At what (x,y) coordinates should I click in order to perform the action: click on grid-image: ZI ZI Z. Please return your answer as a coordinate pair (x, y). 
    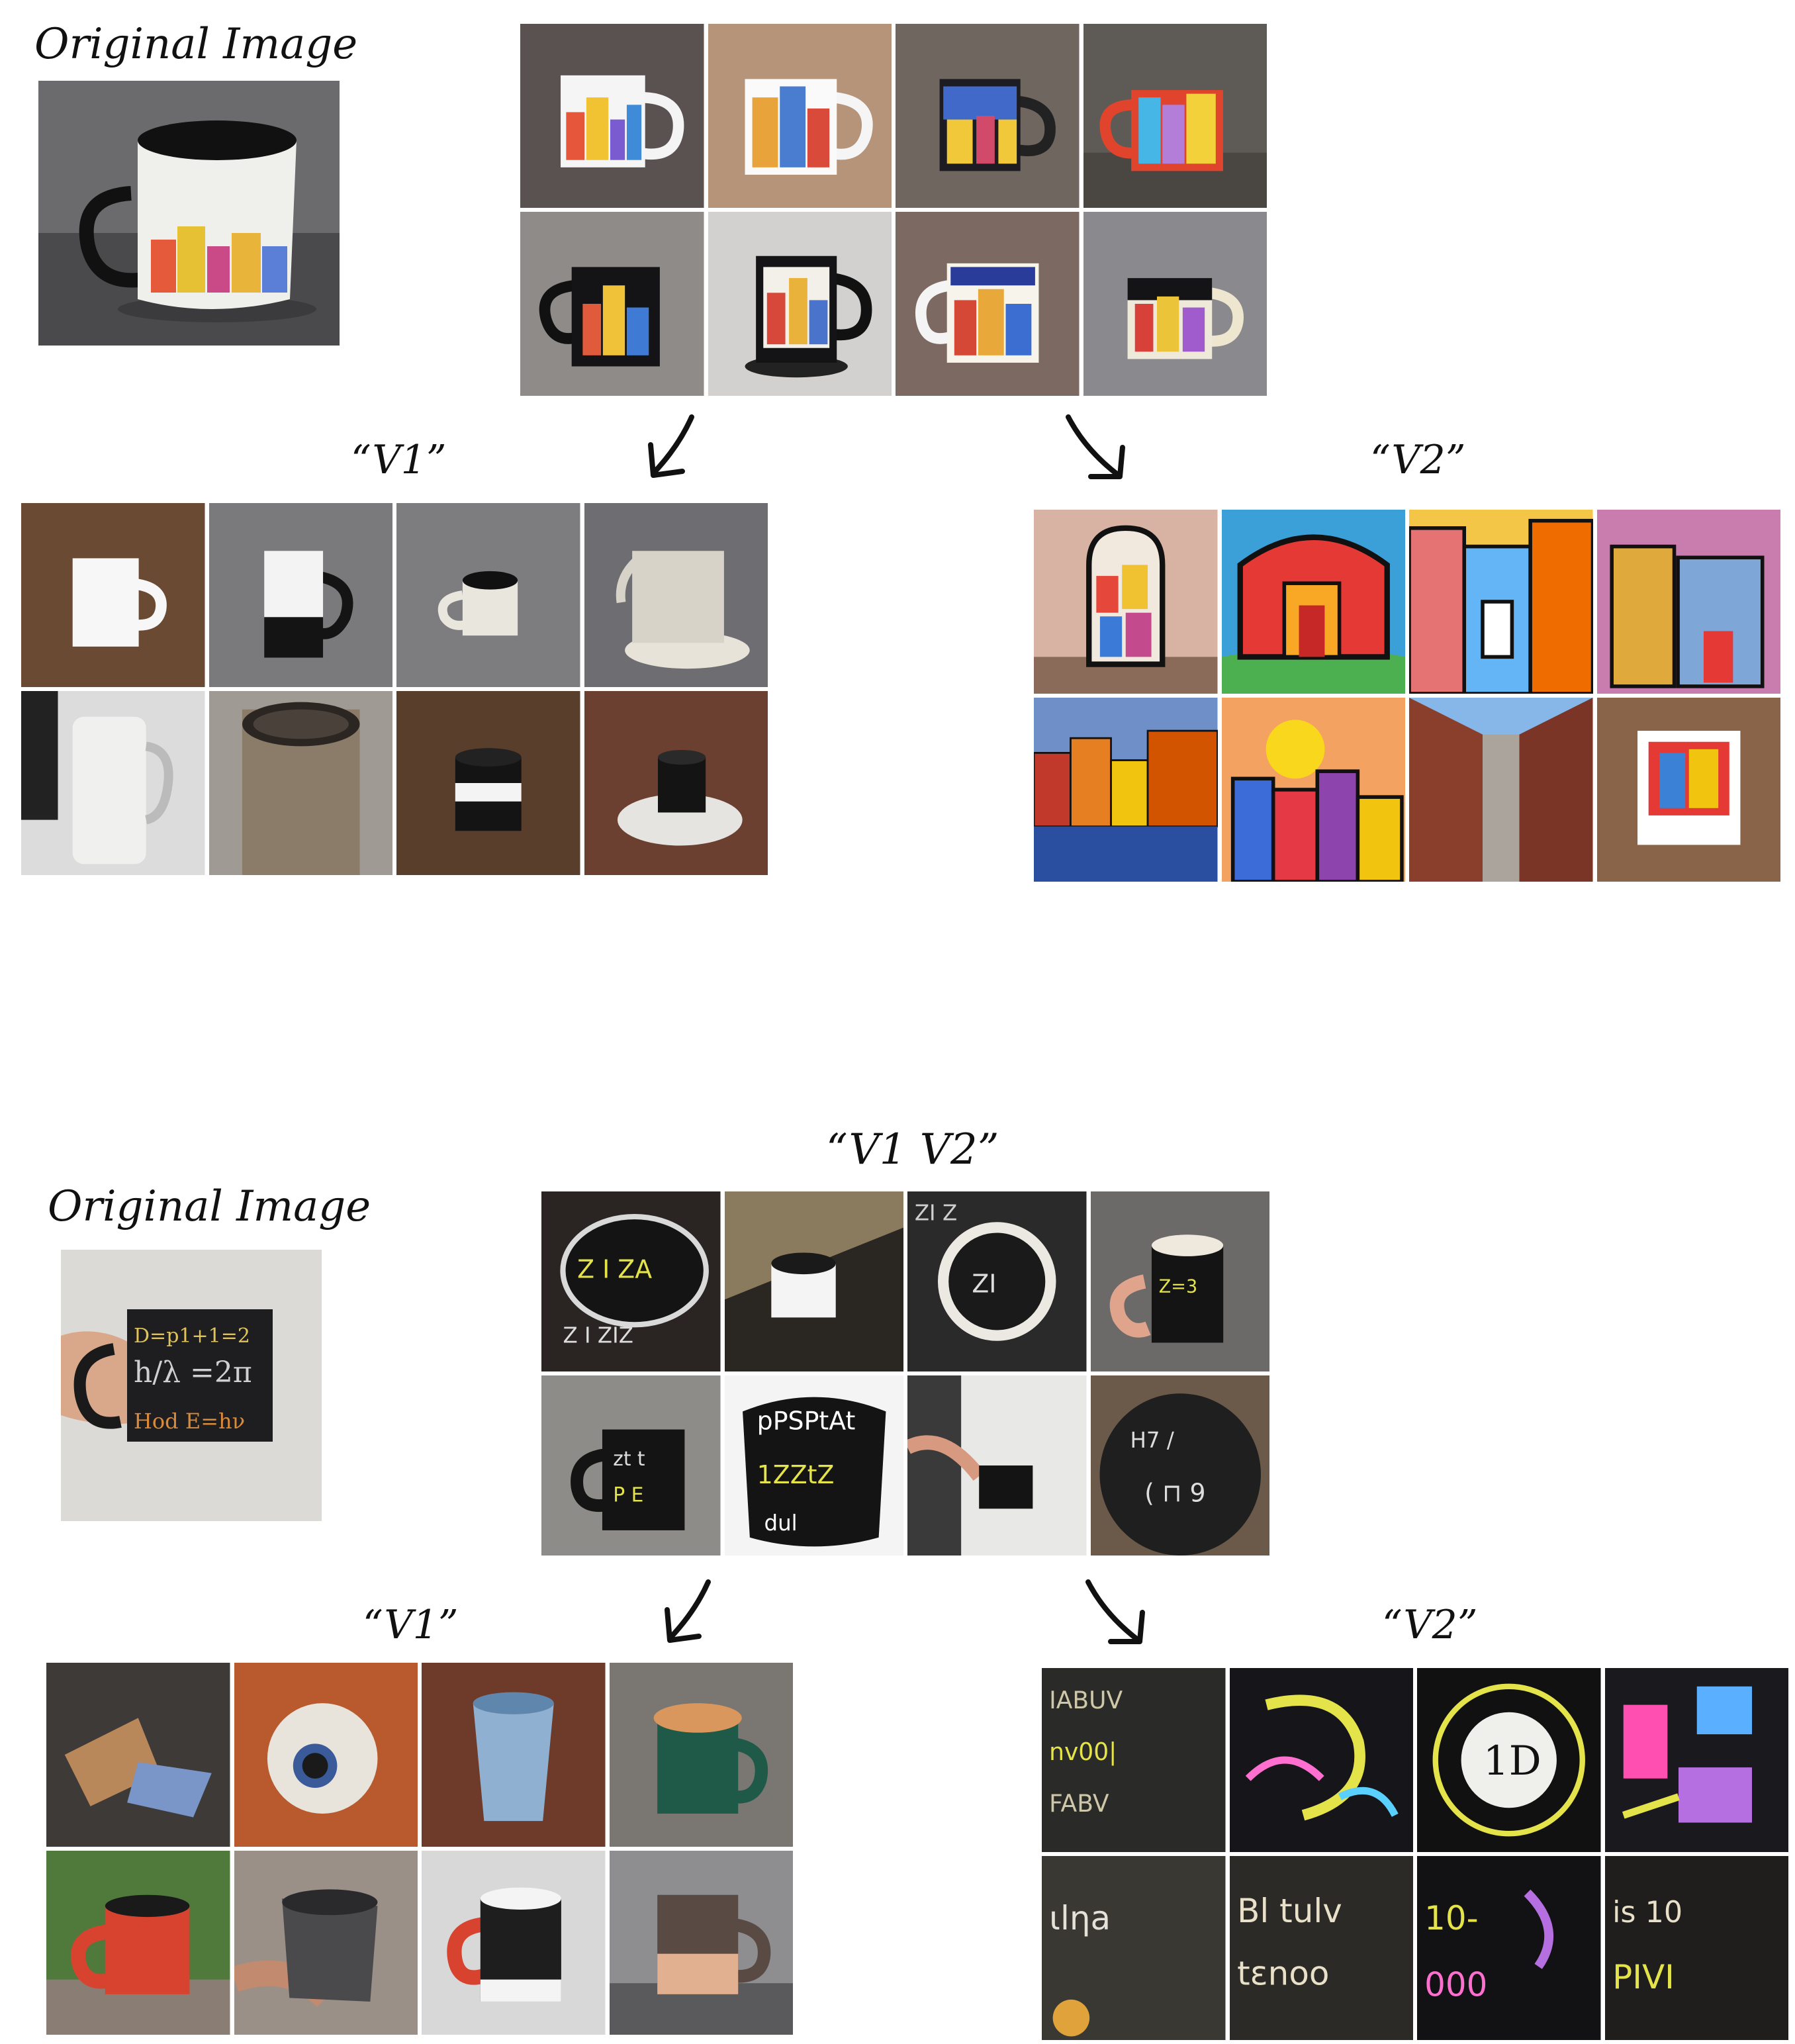
    Looking at the image, I should click on (997, 1281).